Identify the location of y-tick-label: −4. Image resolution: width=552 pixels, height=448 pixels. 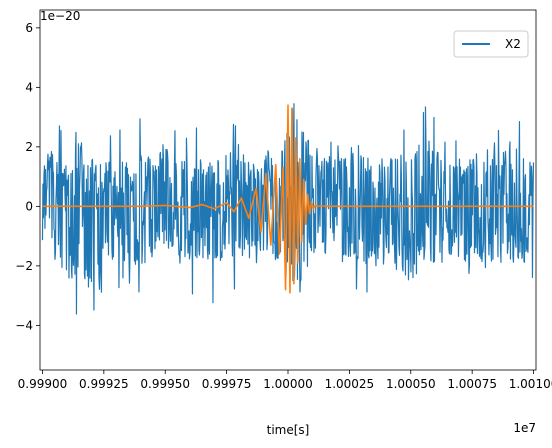
(24, 325).